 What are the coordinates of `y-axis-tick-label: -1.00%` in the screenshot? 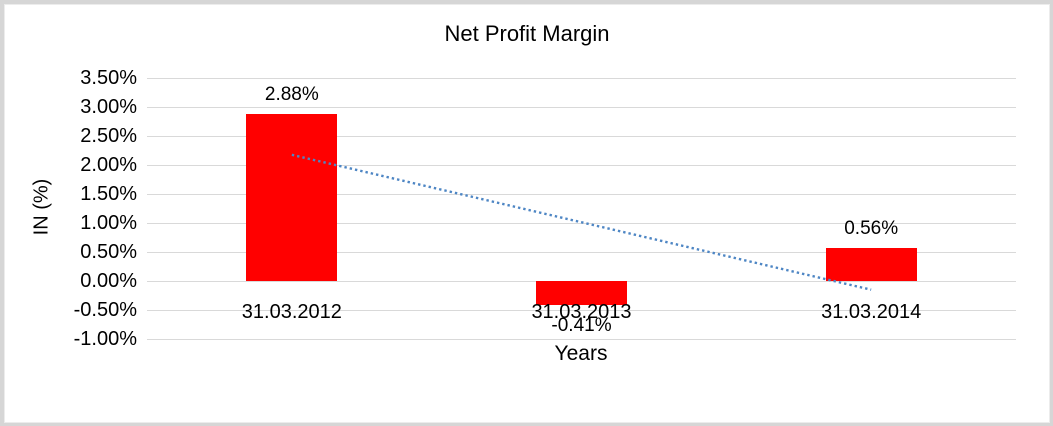 It's located at (105, 339).